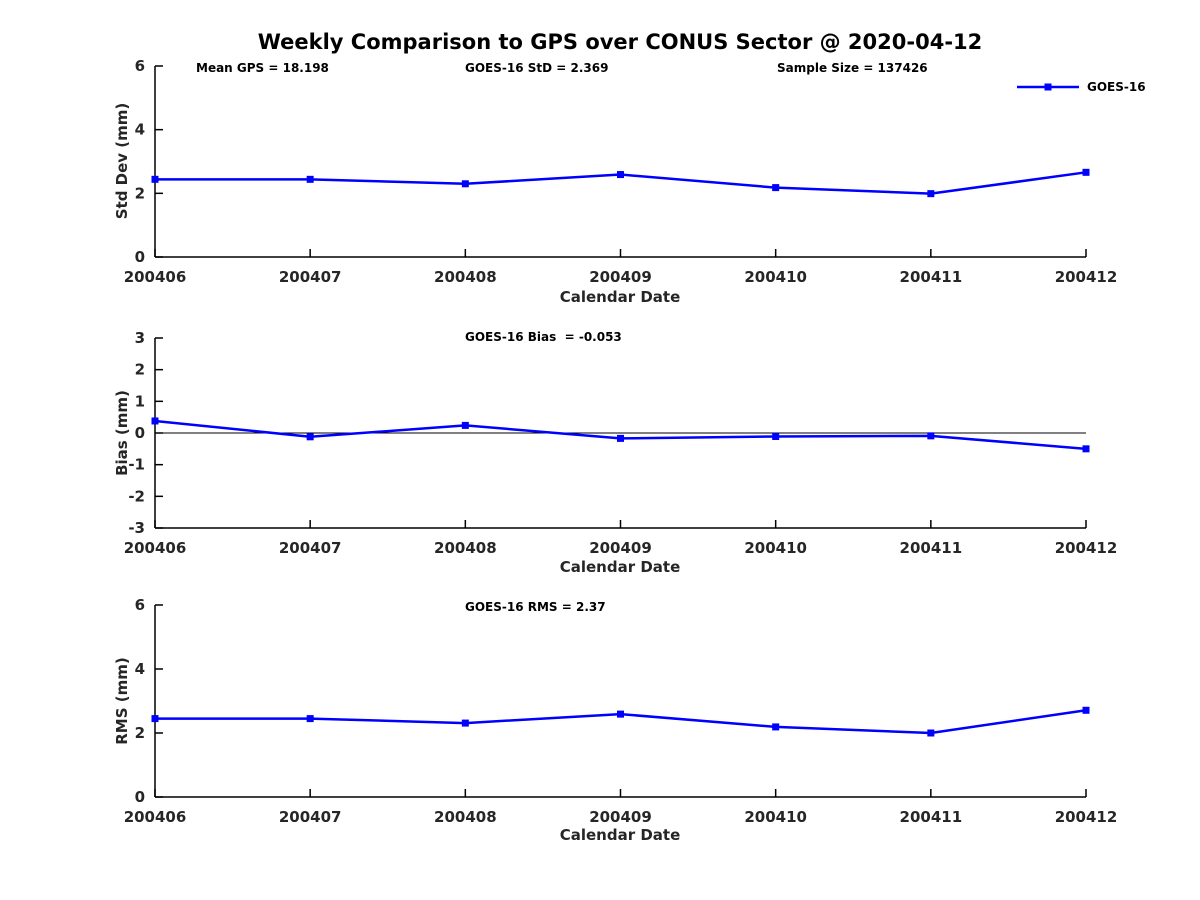 The width and height of the screenshot is (1200, 900). Describe the element at coordinates (620, 297) in the screenshot. I see `x-axis-label-top: Calendar Date` at that location.